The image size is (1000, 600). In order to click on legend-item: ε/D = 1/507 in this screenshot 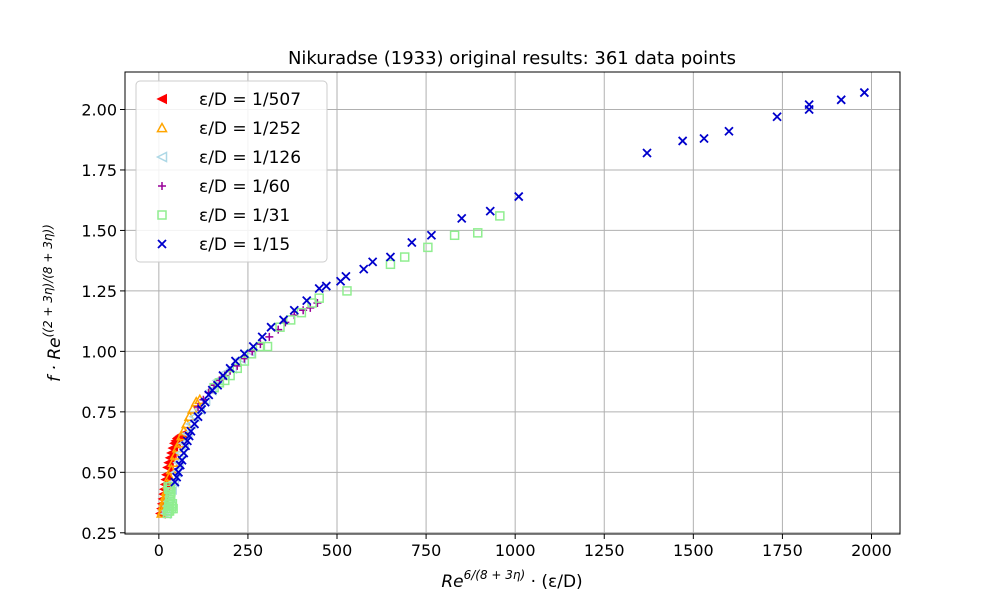, I will do `click(228, 100)`.